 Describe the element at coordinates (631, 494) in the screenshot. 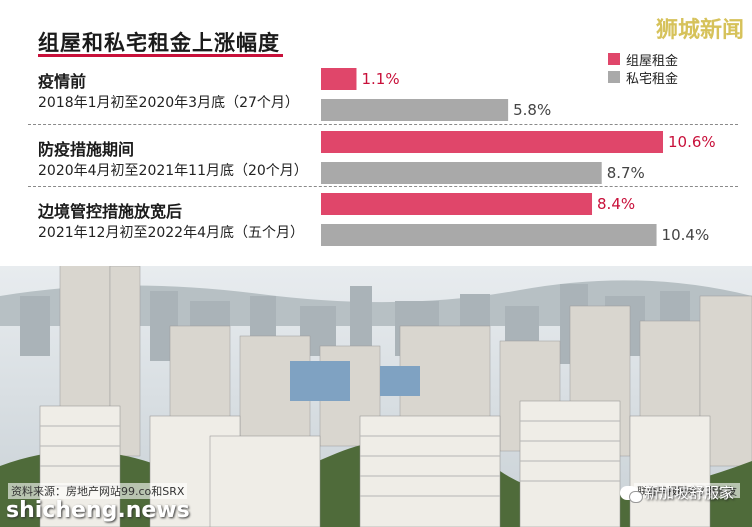

I see `wechat-icon` at that location.